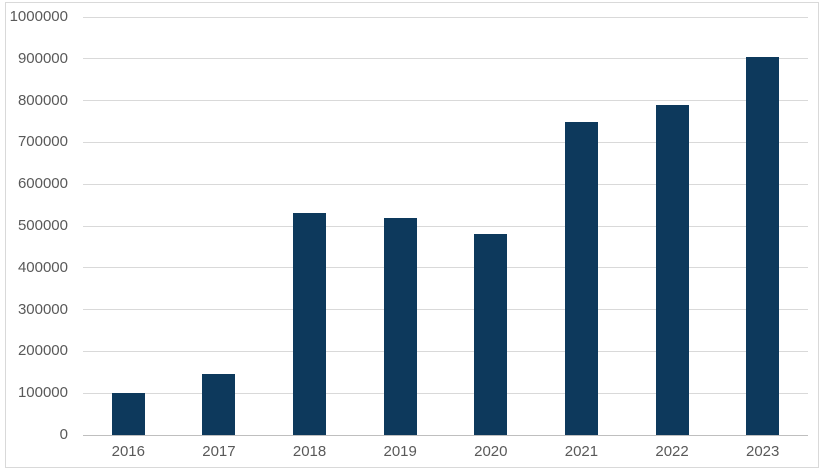 This screenshot has height=468, width=820. I want to click on x-axis-category-label: 2019, so click(400, 451).